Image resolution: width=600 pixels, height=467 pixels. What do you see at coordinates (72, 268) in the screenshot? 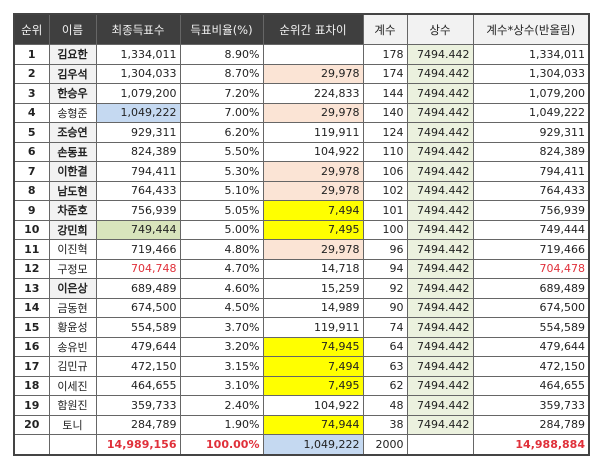
I see `name-cell: 구정모` at bounding box center [72, 268].